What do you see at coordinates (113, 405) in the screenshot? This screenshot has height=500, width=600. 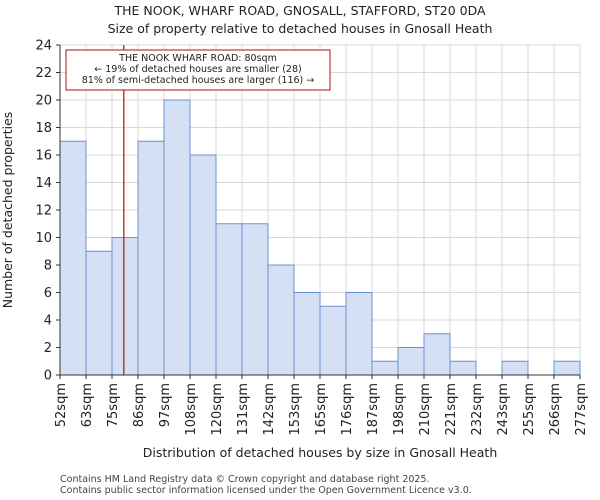 I see `x-tick-label: 75sqm` at bounding box center [113, 405].